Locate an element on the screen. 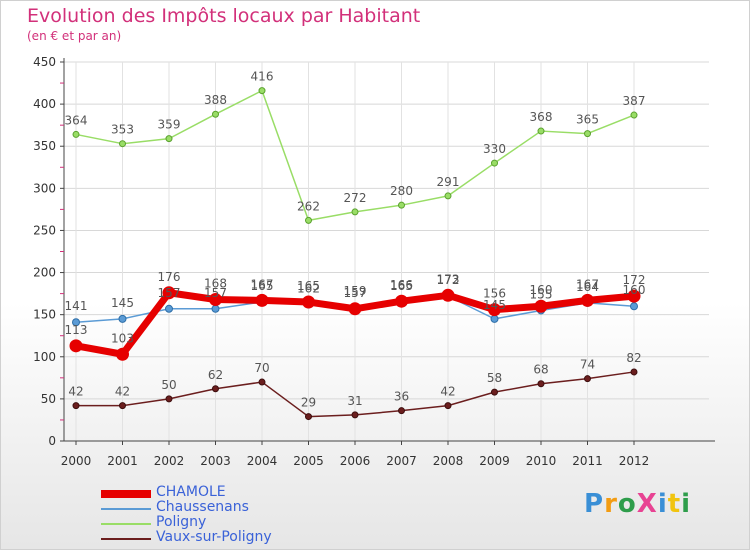 The width and height of the screenshot is (750, 550). legend-label: Poligny is located at coordinates (181, 522).